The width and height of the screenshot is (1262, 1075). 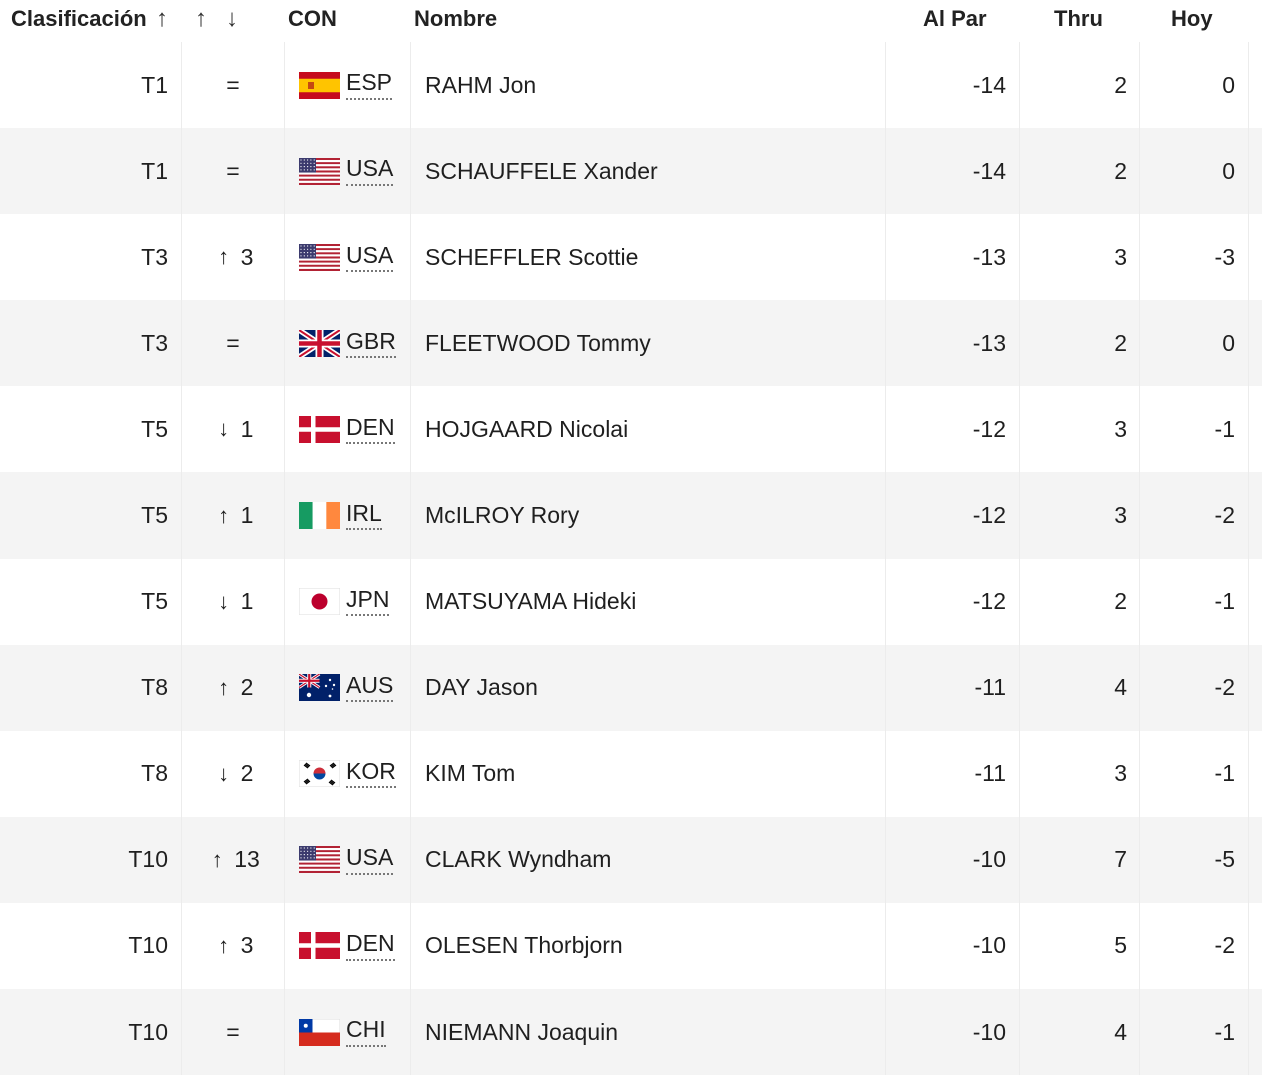 What do you see at coordinates (369, 85) in the screenshot?
I see `country-code: ESP` at bounding box center [369, 85].